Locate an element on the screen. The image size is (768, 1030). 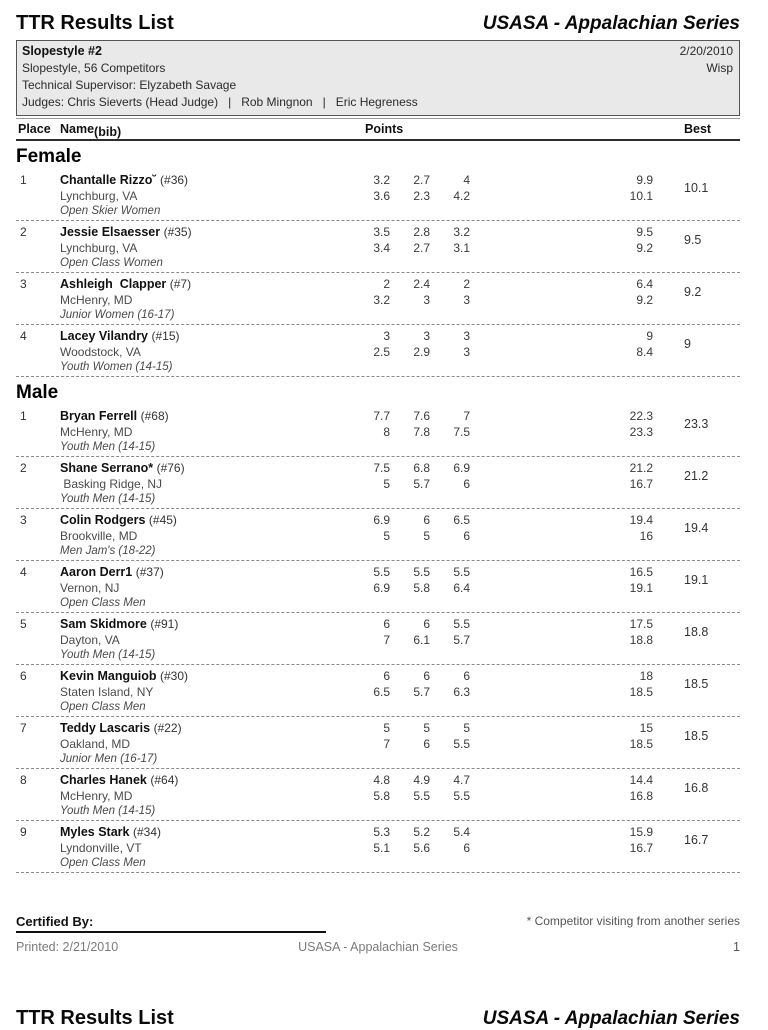
competitor-city: Dayton, VA is located at coordinates (90, 640).